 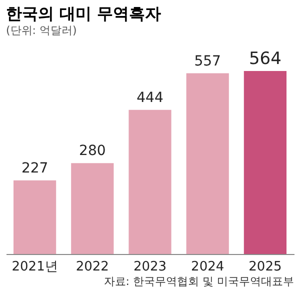 What do you see at coordinates (207, 267) in the screenshot?
I see `x-tick-label: 2024` at bounding box center [207, 267].